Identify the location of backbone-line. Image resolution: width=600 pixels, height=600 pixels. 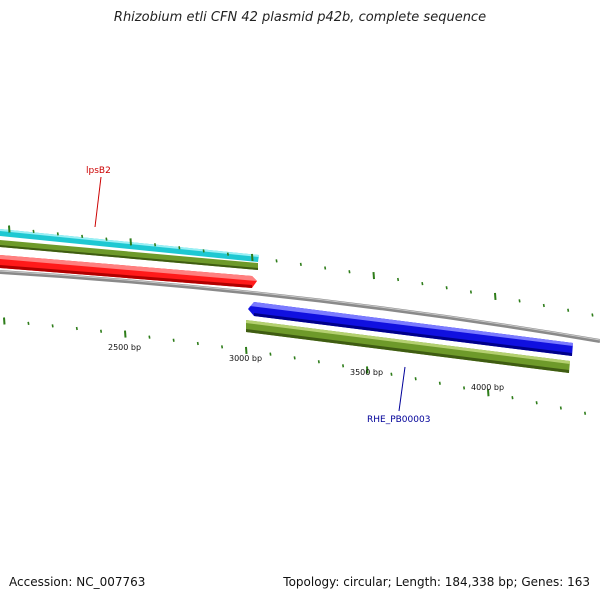
(300, 306).